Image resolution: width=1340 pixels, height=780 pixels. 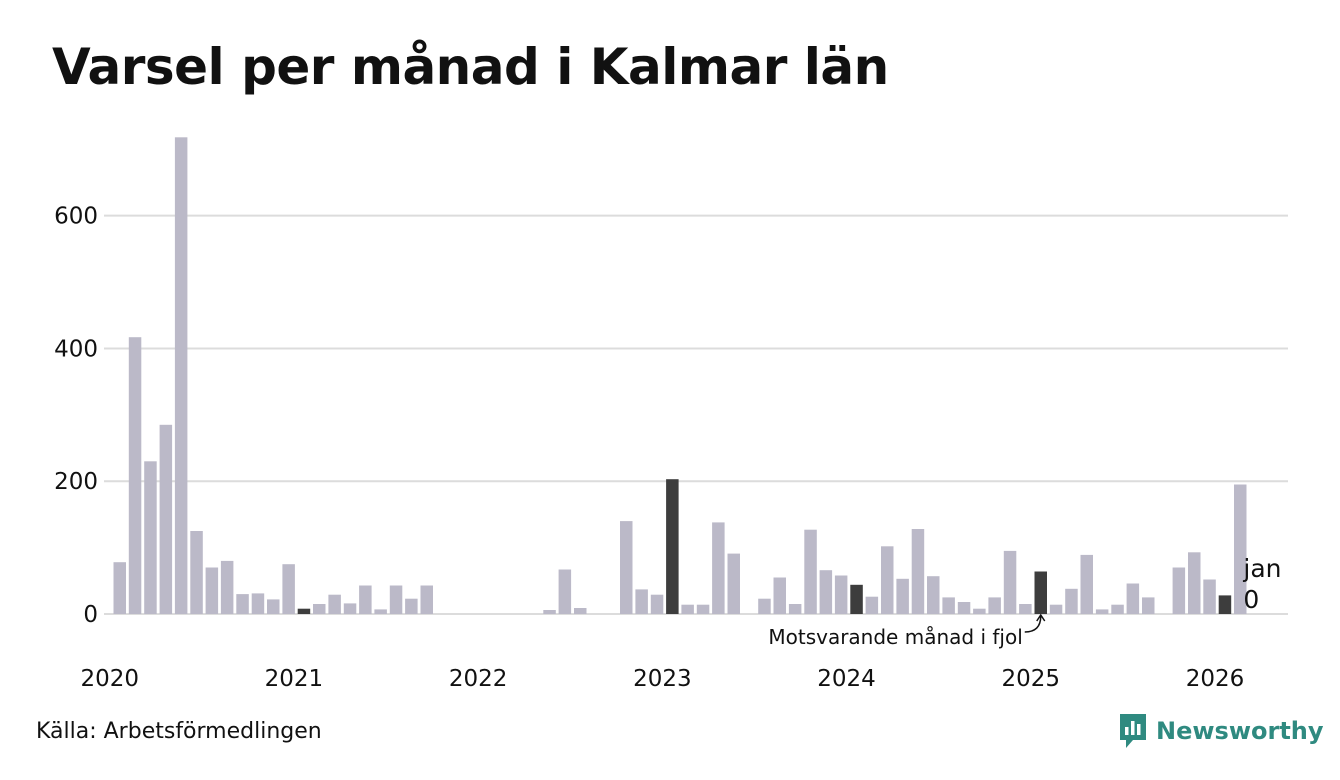 I want to click on brand-name: Newsworthy, so click(x=1240, y=731).